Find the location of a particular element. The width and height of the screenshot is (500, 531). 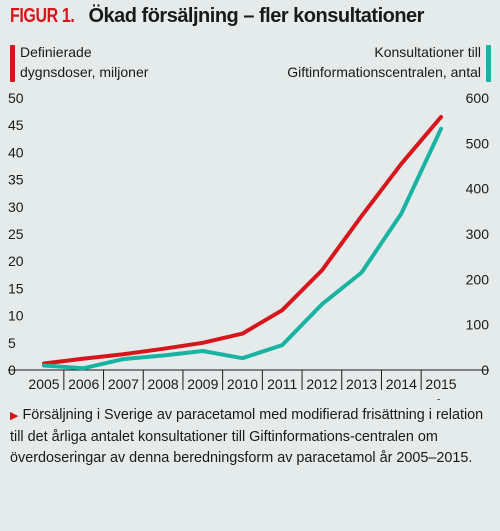

x-tick-label: 2013 is located at coordinates (361, 384).